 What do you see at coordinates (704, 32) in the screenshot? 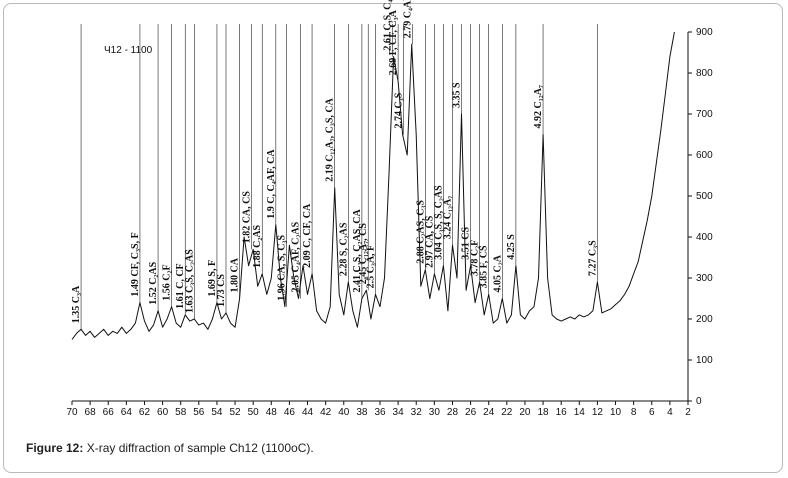
I see `y-tick-label: 900` at bounding box center [704, 32].